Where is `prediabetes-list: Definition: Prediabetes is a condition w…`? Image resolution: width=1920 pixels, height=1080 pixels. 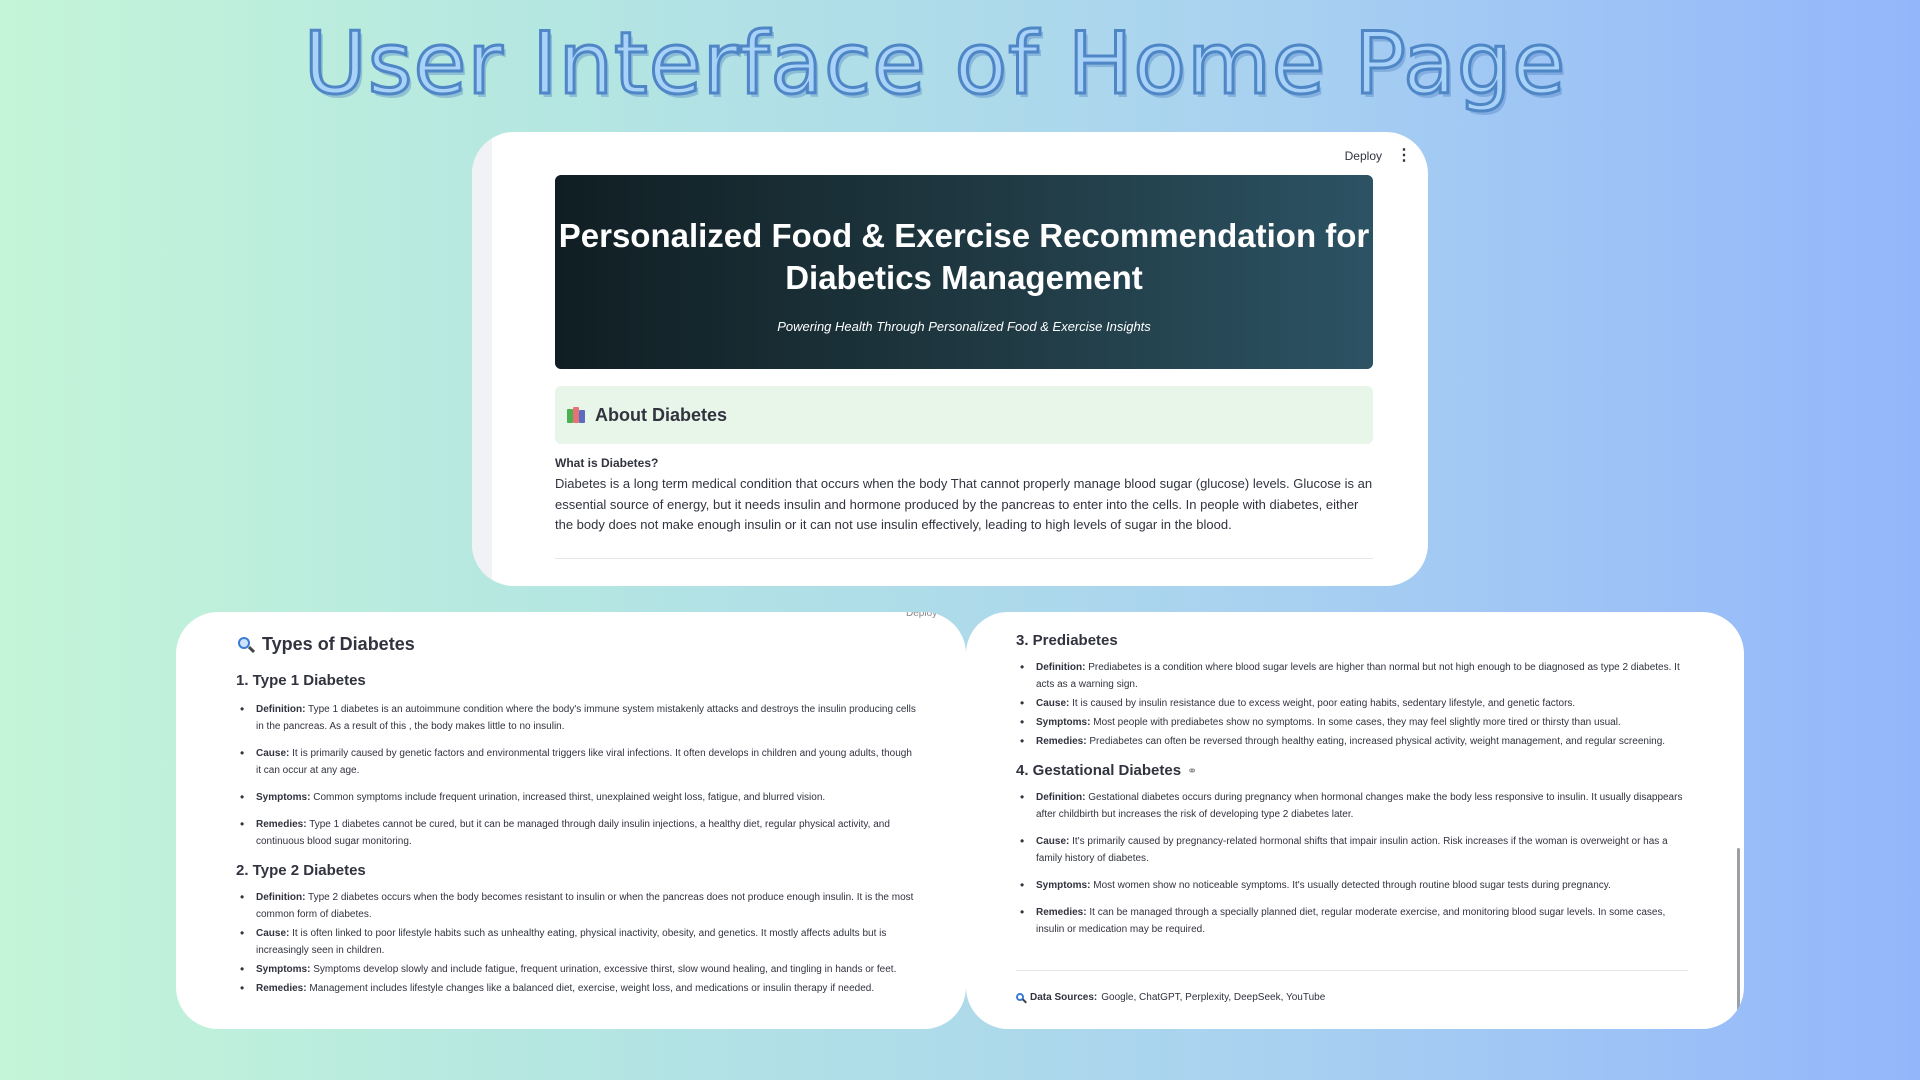 prediabetes-list: Definition: Prediabetes is a condition w… is located at coordinates (1351, 704).